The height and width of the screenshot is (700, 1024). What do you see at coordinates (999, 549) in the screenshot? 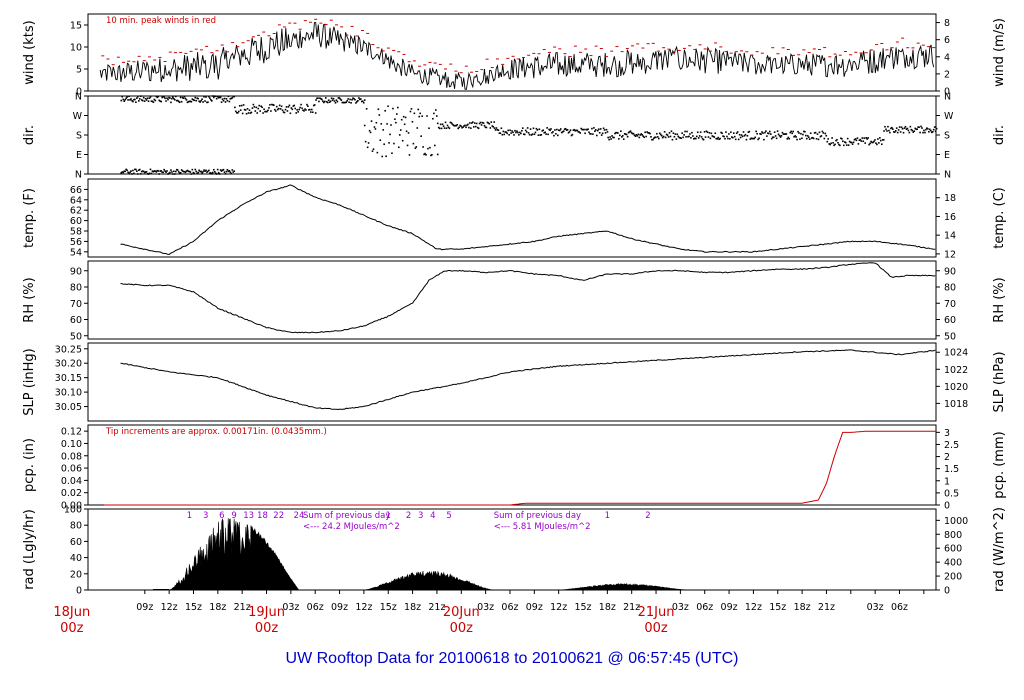
I see `rad-ylabel-right: rad (W/m^2)` at bounding box center [999, 549].